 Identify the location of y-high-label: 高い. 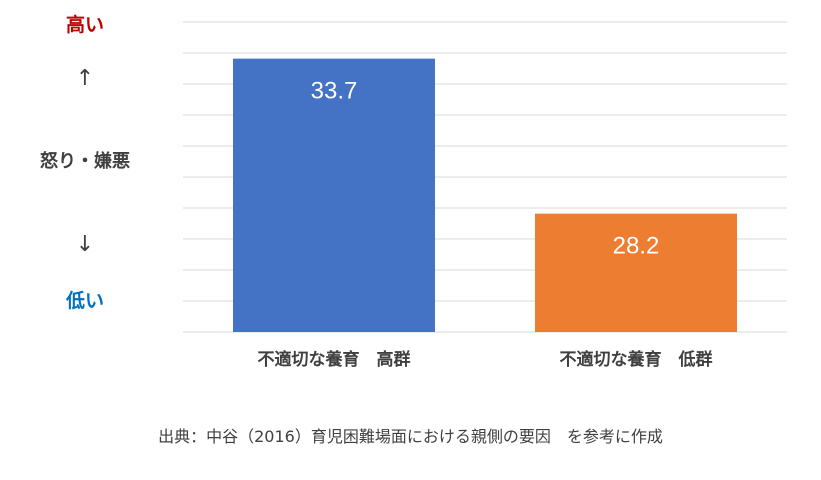
(84, 25).